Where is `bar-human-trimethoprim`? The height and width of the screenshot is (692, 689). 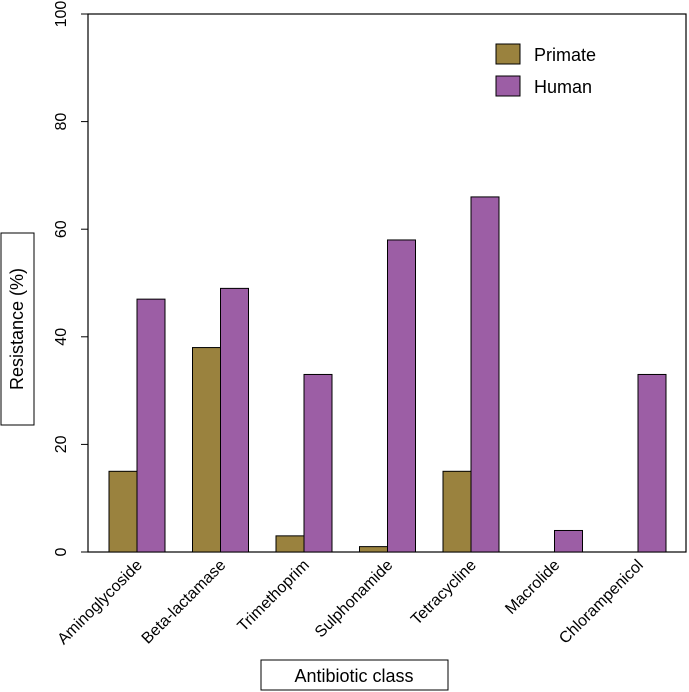
bar-human-trimethoprim is located at coordinates (318, 463).